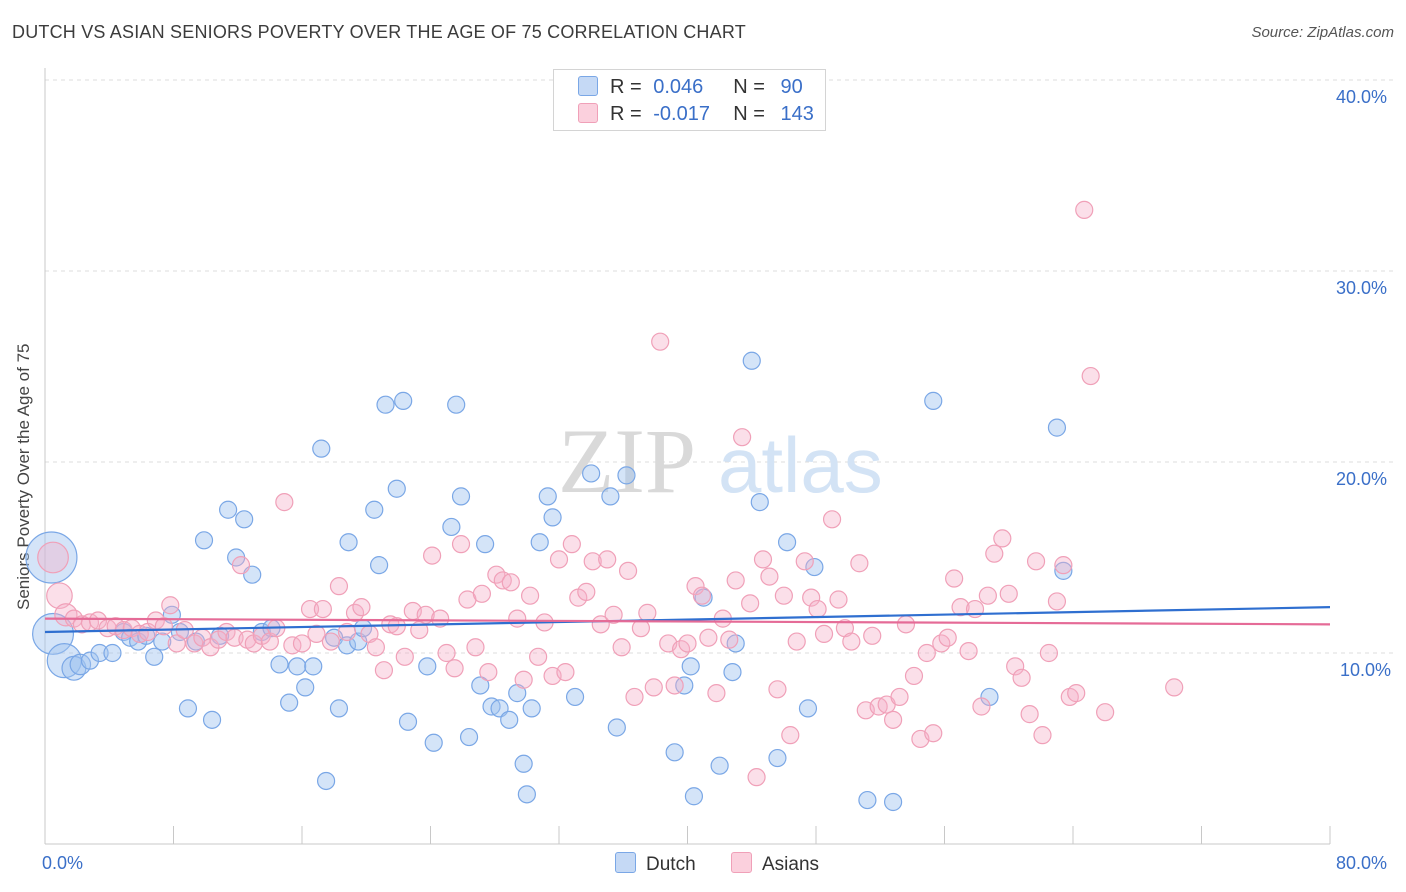 This screenshot has height=892, width=1406. Describe the element at coordinates (1362, 288) in the screenshot. I see `y-tick-30: 30.0%` at that location.